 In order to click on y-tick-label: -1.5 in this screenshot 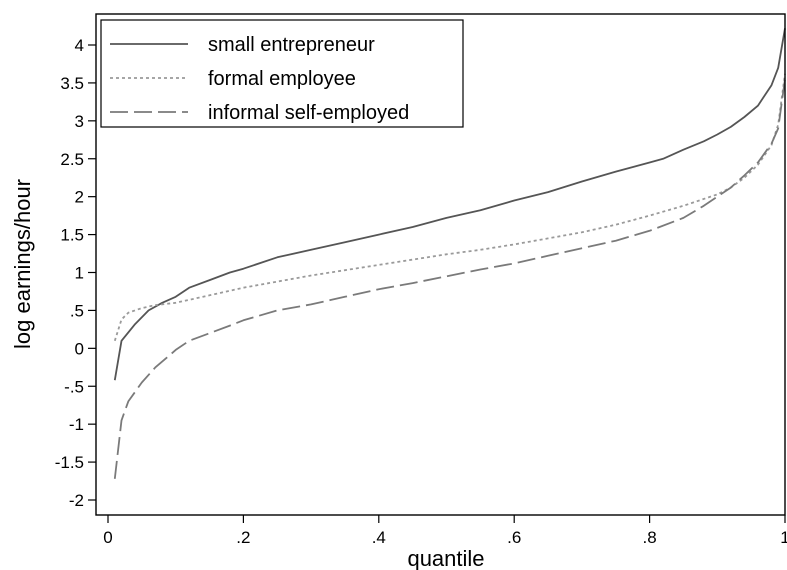, I will do `click(69, 462)`.